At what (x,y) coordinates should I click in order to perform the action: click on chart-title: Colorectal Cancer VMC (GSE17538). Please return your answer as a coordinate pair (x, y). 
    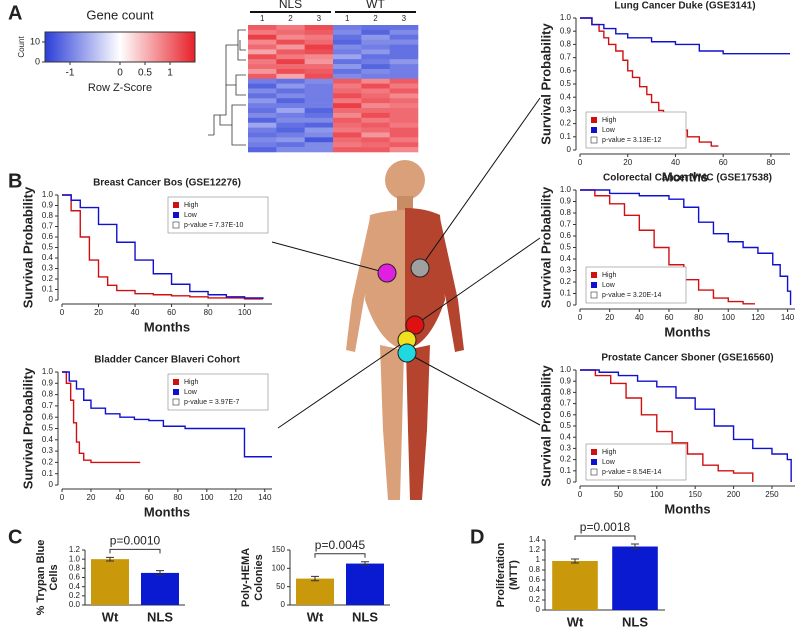
    Looking at the image, I should click on (687, 178).